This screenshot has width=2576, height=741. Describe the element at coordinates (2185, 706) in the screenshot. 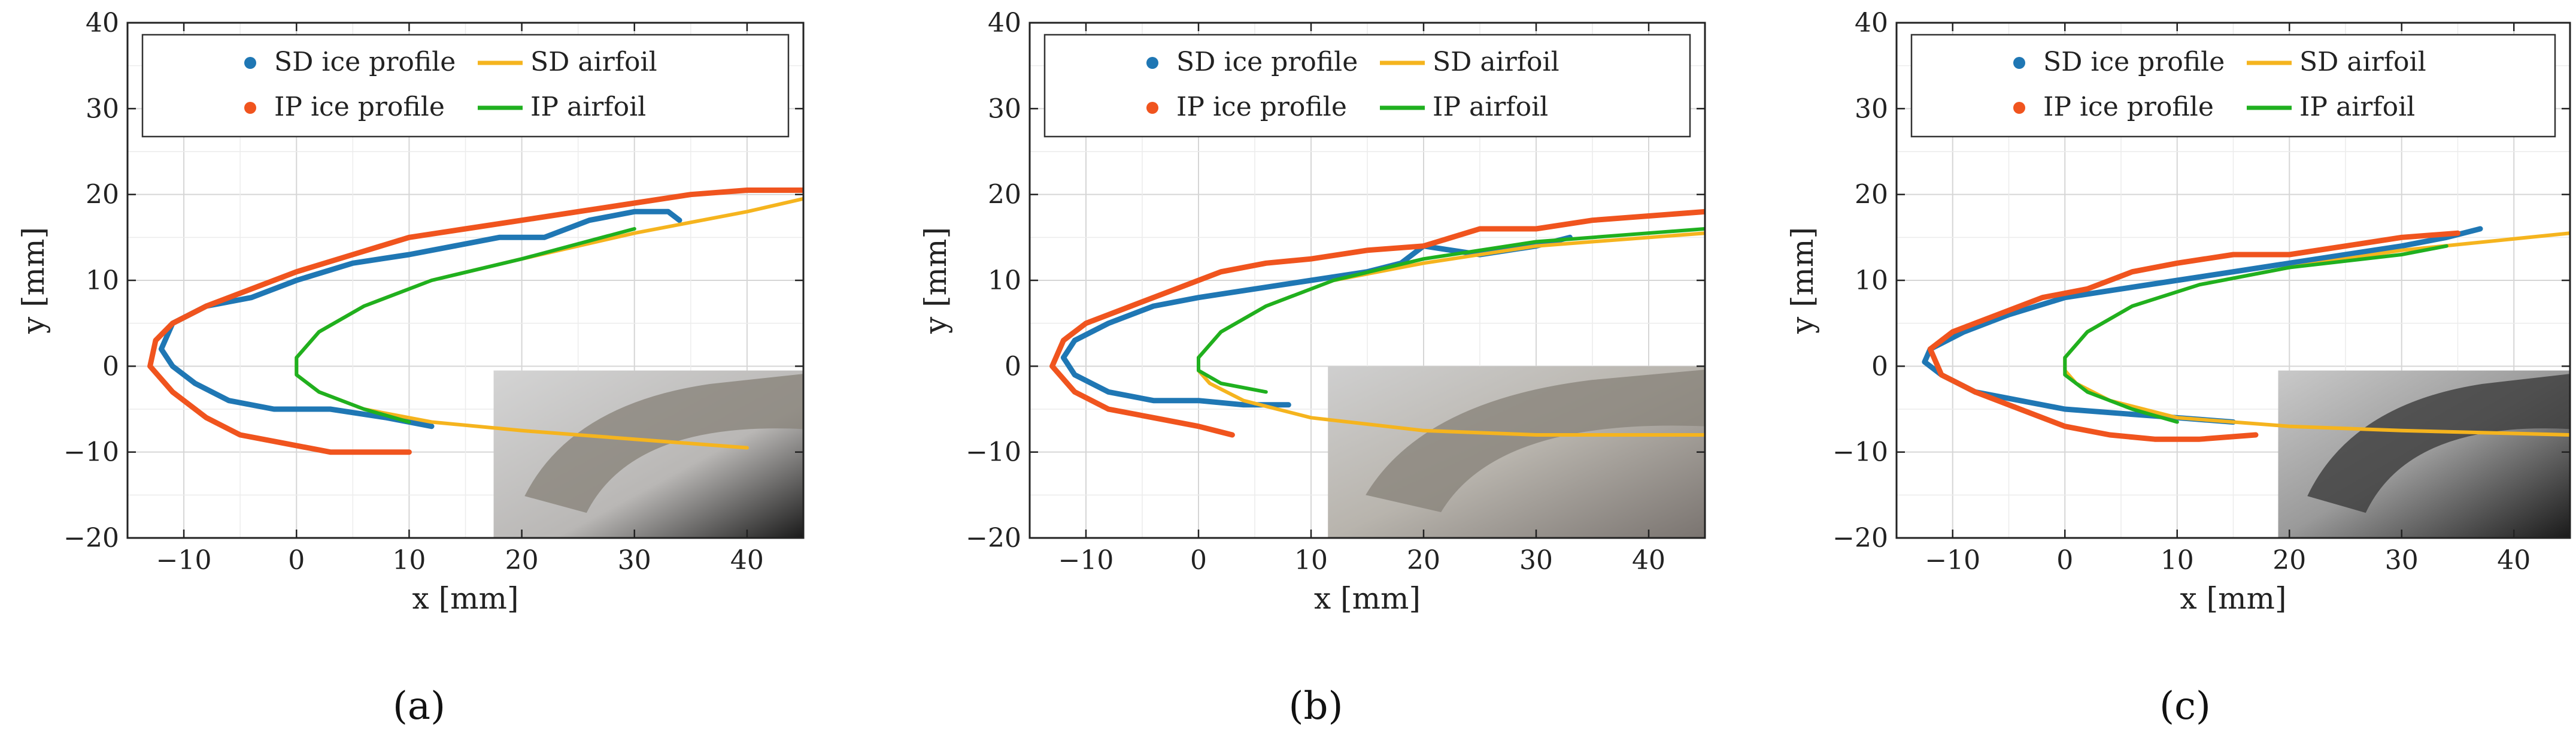

I see `panel-label: (c)` at that location.